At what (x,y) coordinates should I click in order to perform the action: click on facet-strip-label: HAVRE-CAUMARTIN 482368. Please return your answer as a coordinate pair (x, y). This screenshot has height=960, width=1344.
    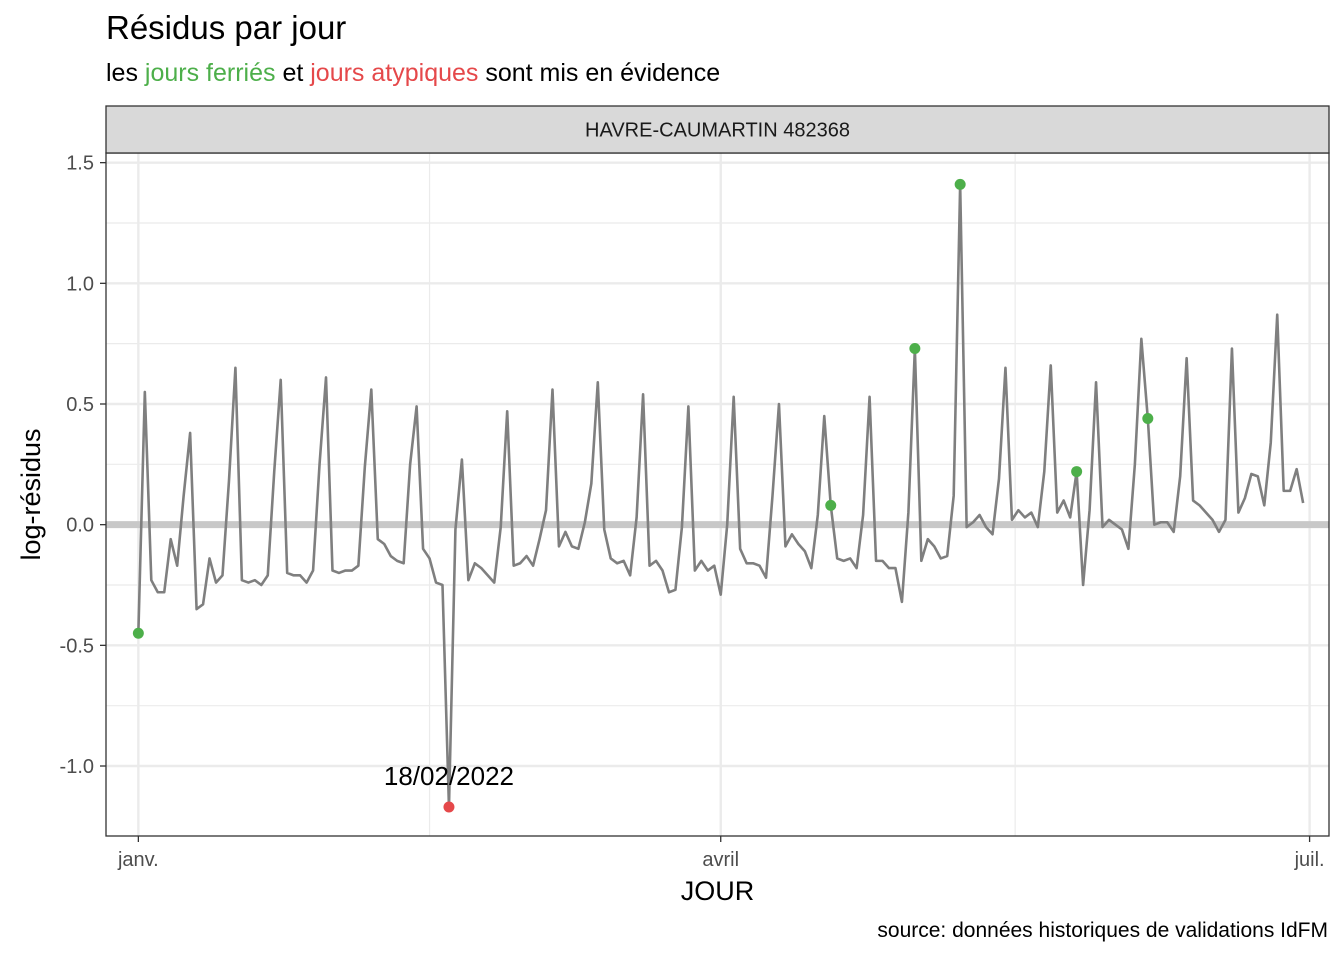
    Looking at the image, I should click on (717, 131).